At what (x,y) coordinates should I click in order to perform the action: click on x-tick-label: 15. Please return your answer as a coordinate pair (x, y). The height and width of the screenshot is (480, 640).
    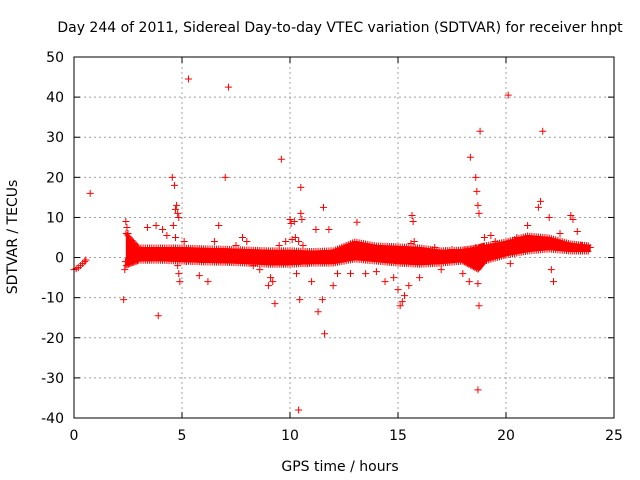
    Looking at the image, I should click on (398, 436).